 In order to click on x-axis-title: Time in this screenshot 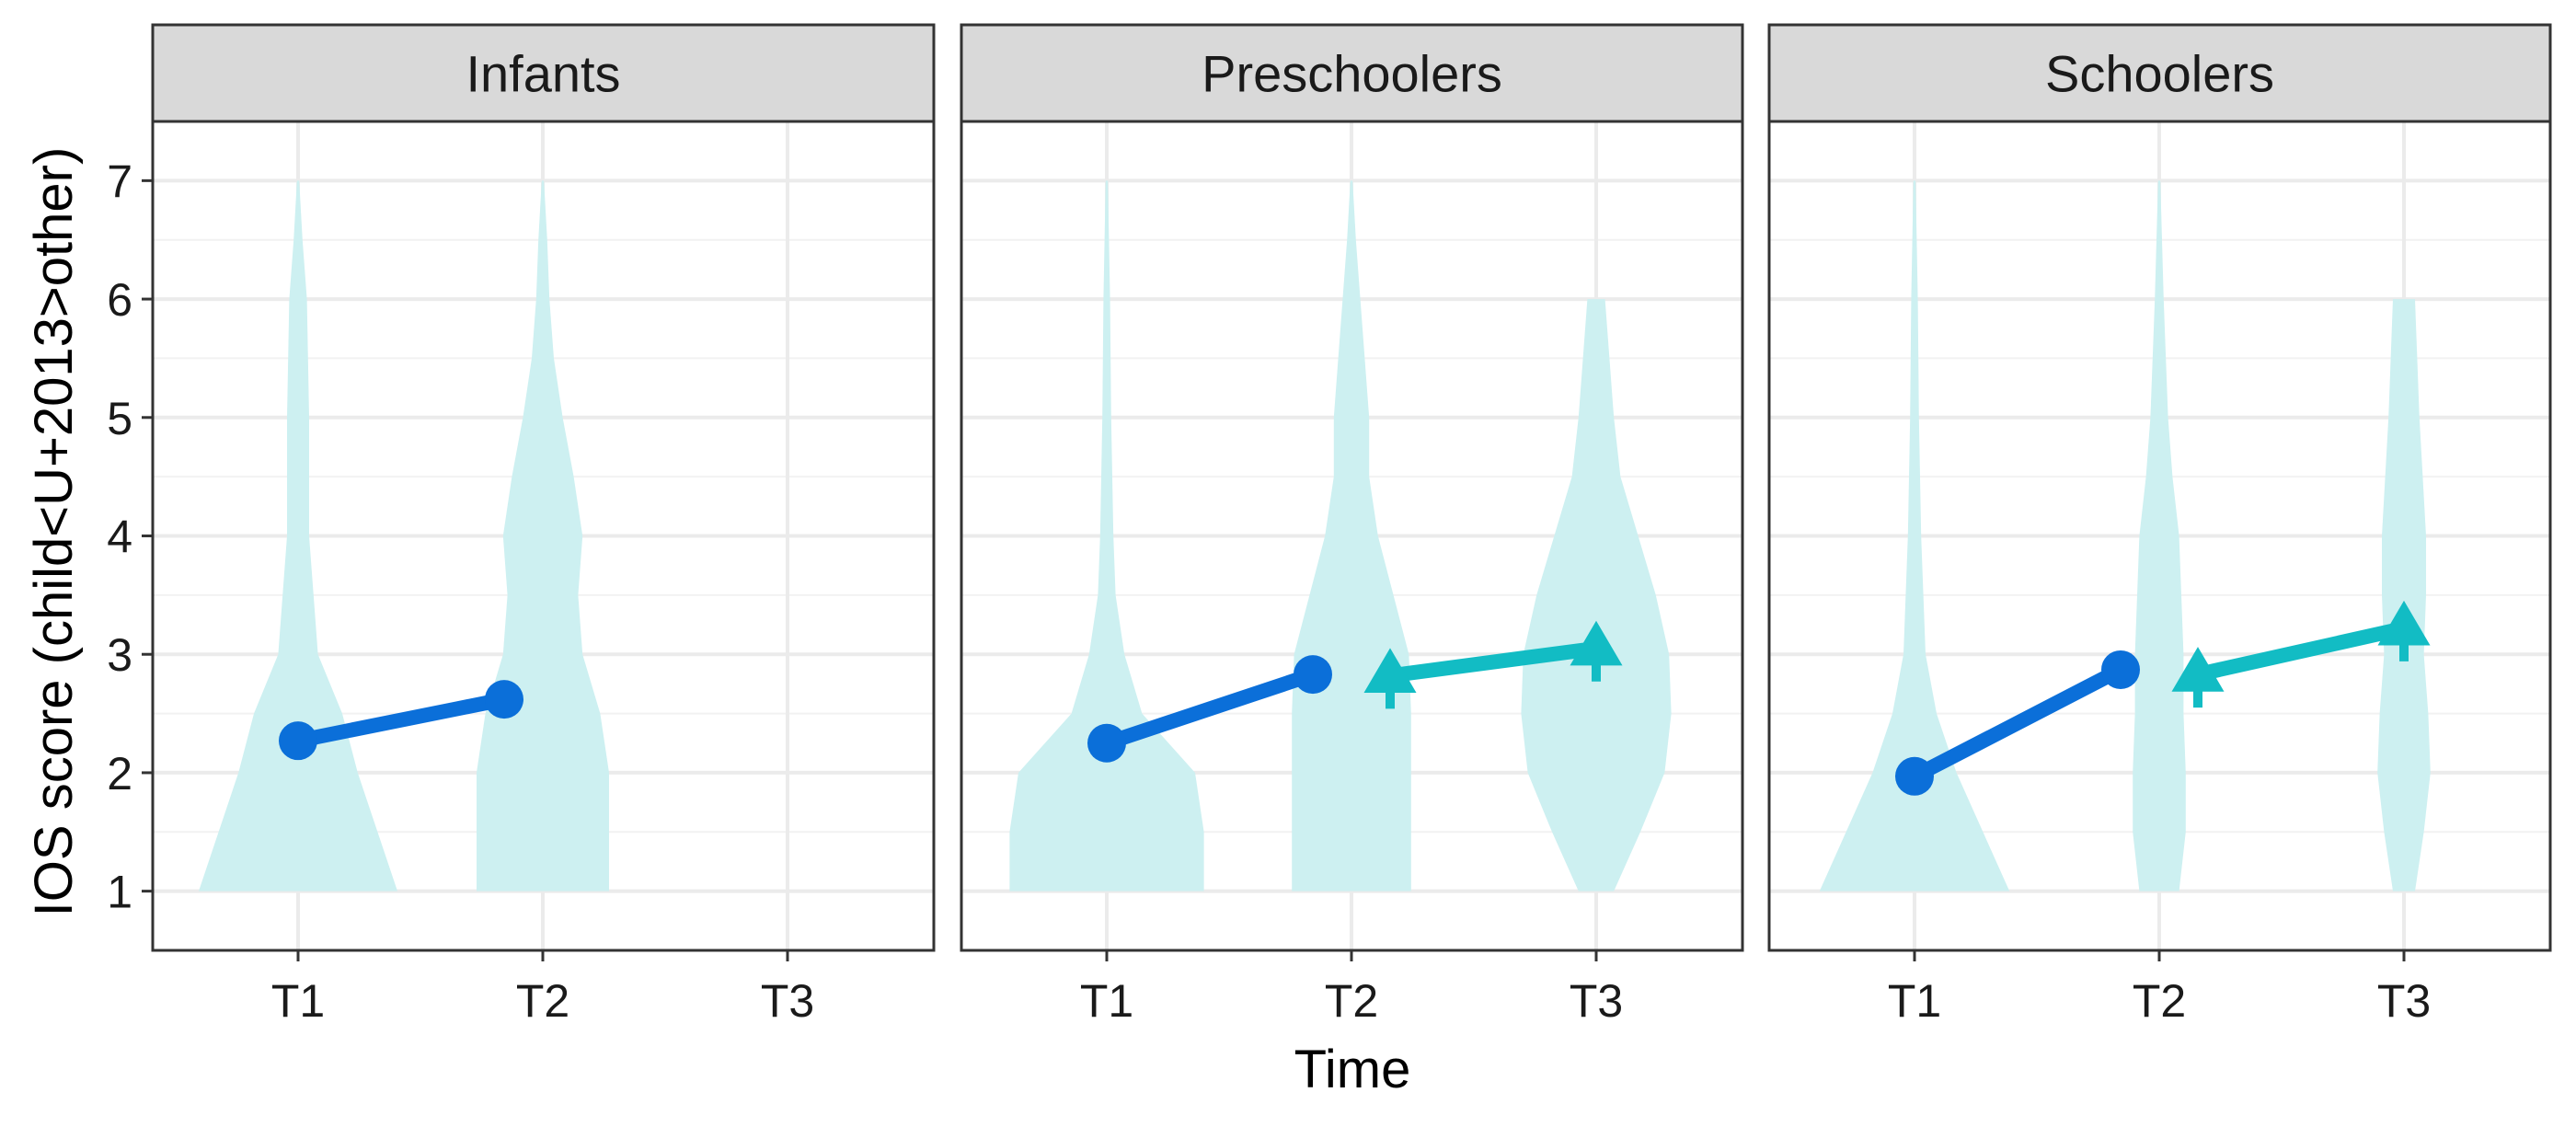, I will do `click(1352, 1069)`.